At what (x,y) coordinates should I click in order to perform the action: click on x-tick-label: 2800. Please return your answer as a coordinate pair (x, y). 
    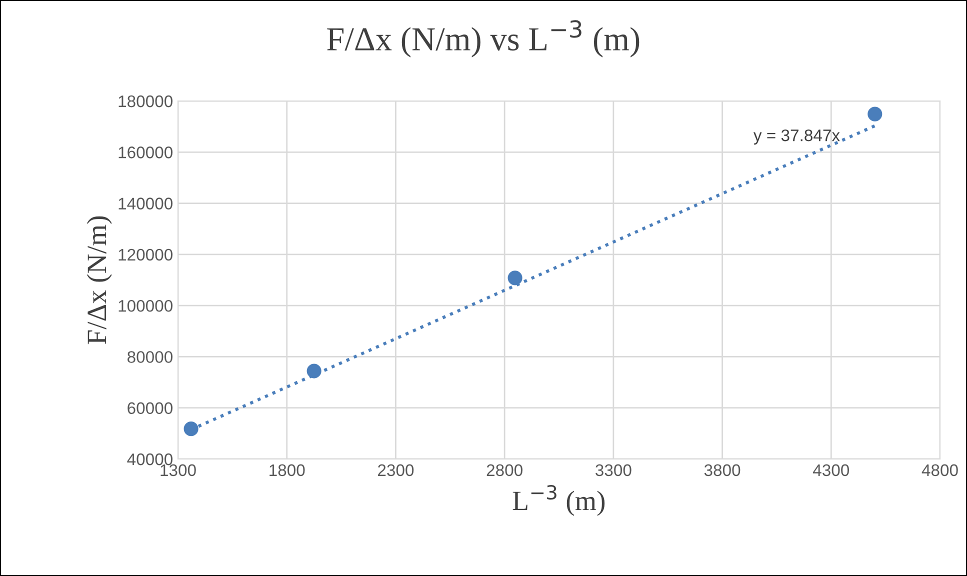
    Looking at the image, I should click on (504, 470).